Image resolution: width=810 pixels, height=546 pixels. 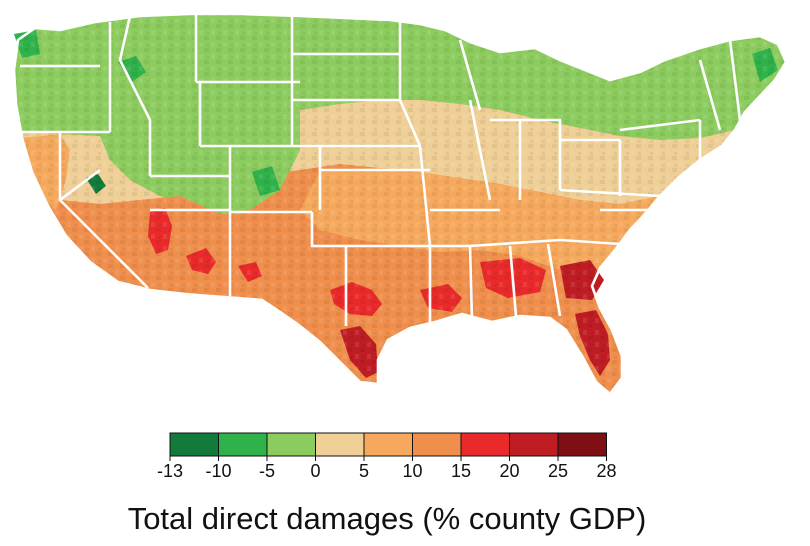 I want to click on legend-title: Total direct damages (% county GDP), so click(x=387, y=518).